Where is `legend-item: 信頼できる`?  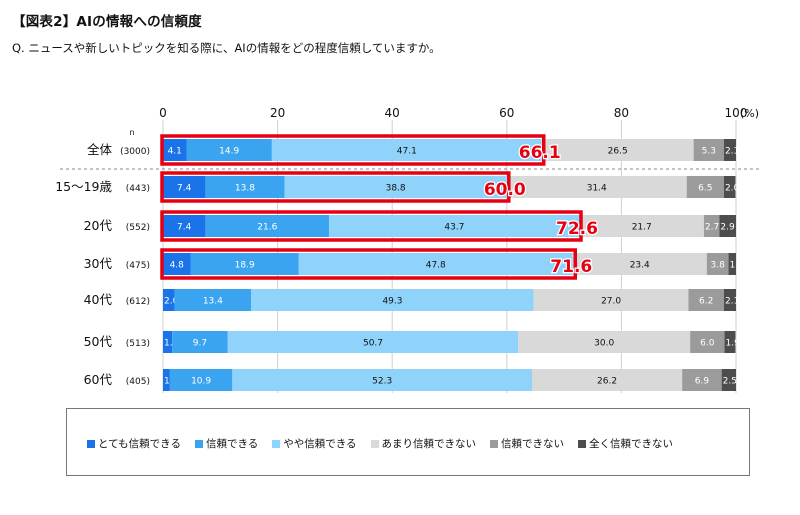 legend-item: 信頼できる is located at coordinates (226, 443).